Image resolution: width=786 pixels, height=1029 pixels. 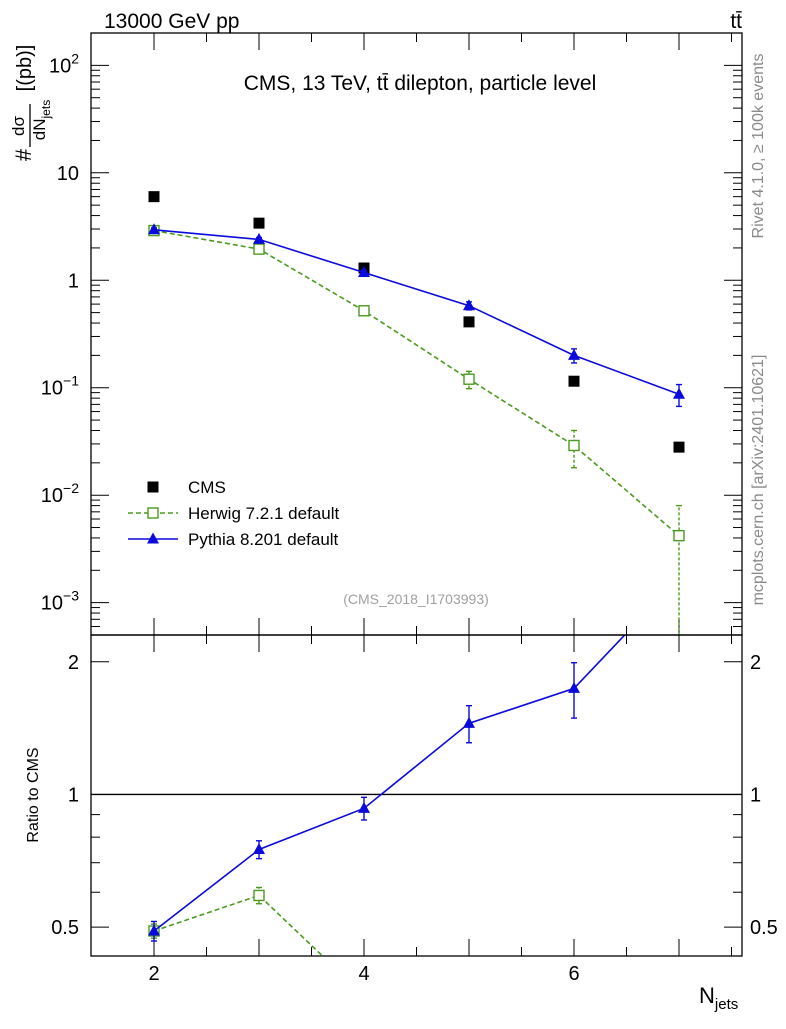 What do you see at coordinates (73, 281) in the screenshot?
I see `main-y-tick-label: 1` at bounding box center [73, 281].